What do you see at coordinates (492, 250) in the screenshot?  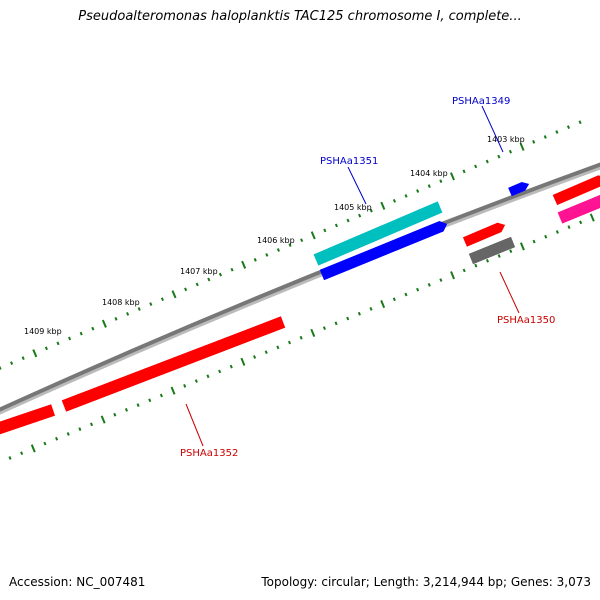 I see `gene-pshaa1350` at bounding box center [492, 250].